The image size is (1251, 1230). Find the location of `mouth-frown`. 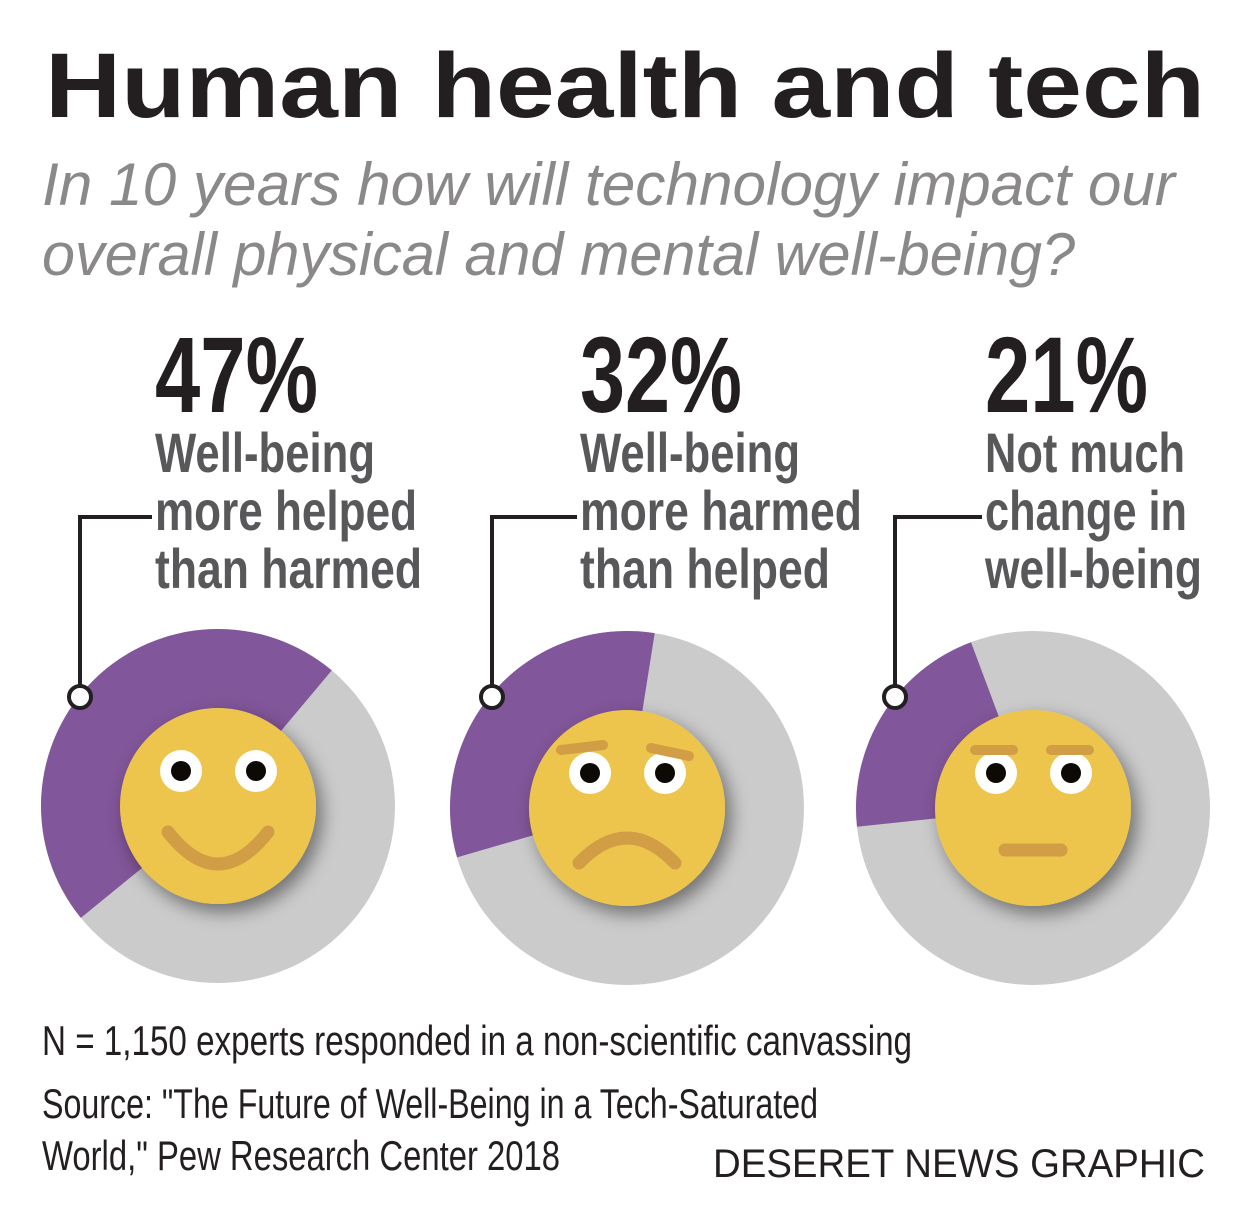

mouth-frown is located at coordinates (627, 850).